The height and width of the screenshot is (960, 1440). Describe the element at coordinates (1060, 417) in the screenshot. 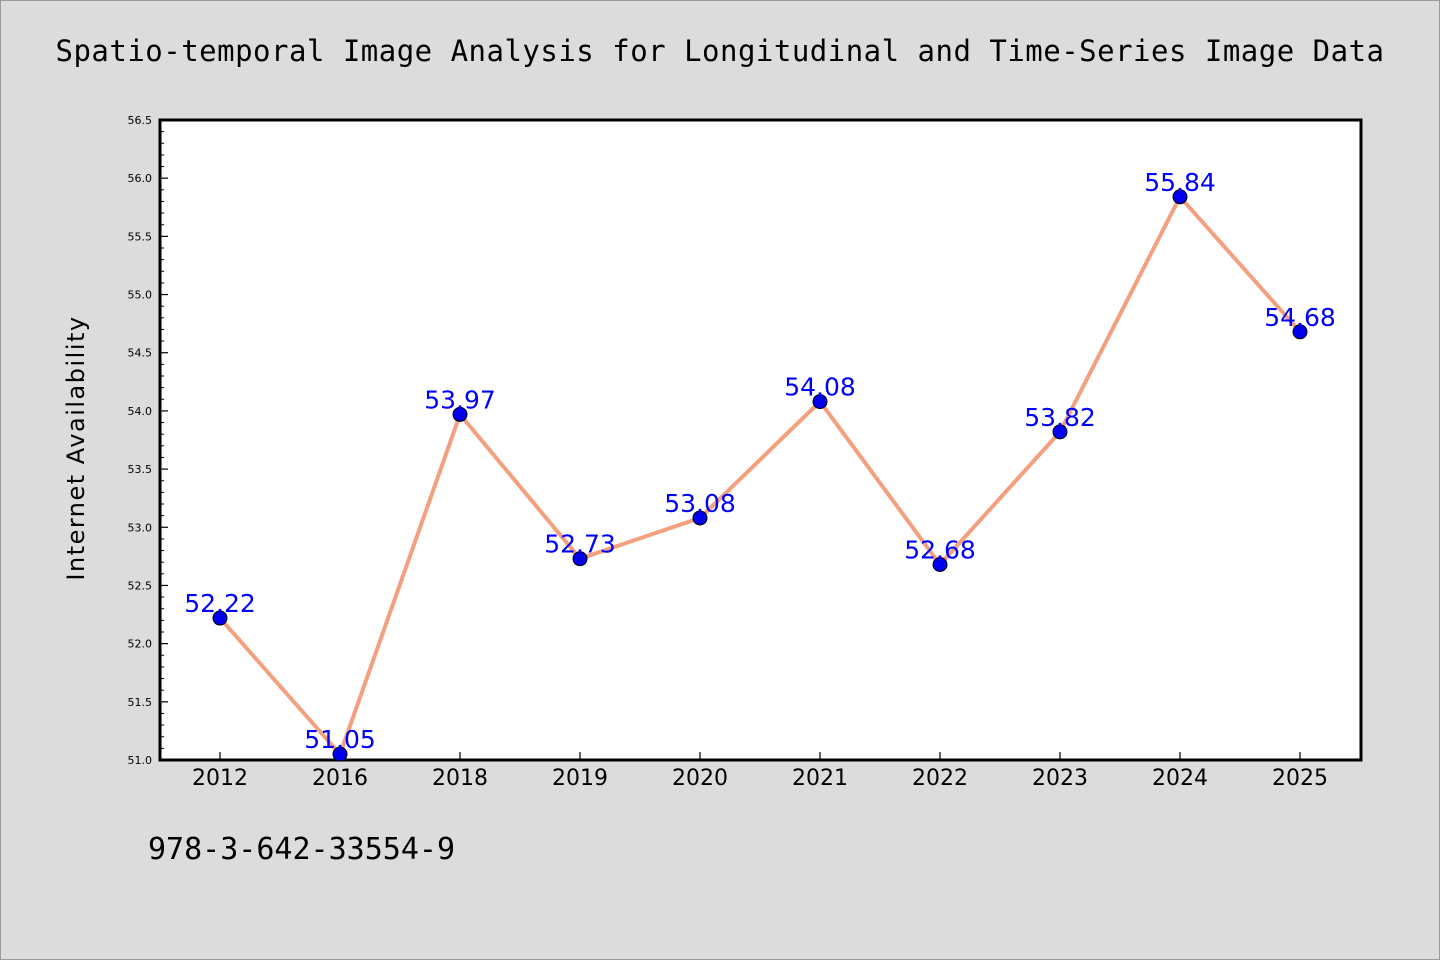

I see `data-label: 53.82` at that location.